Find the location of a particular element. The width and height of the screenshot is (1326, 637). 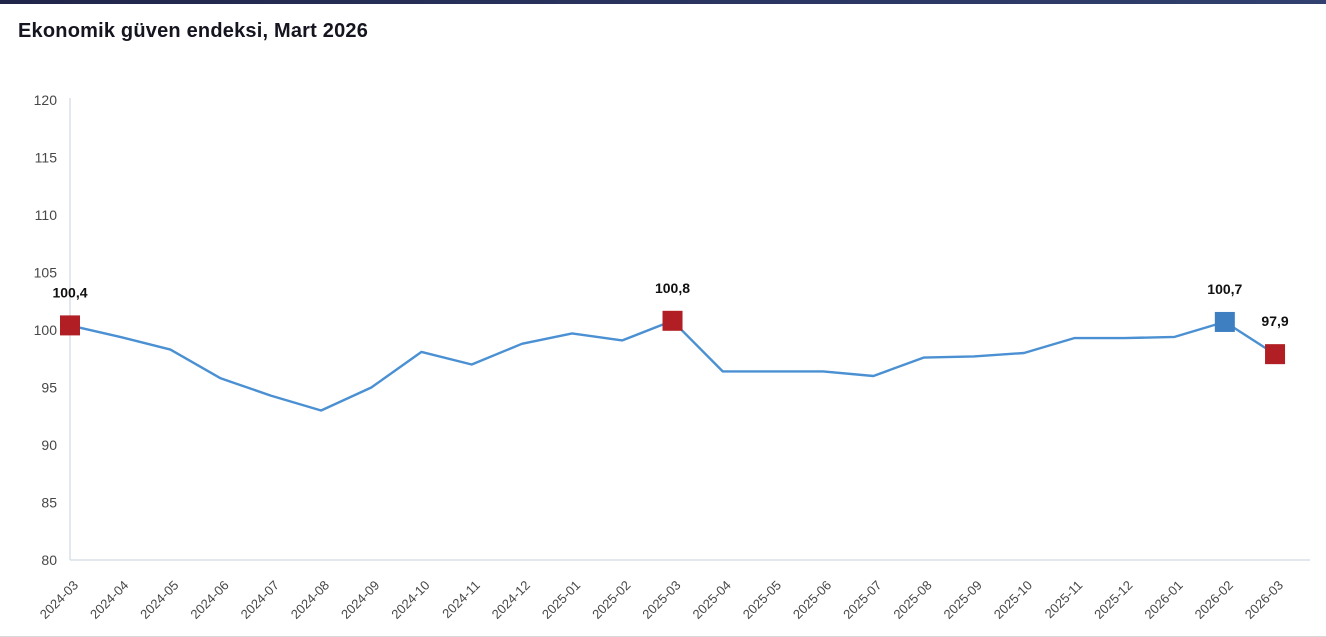

x-tick-label: 2025-10 is located at coordinates (1013, 600).